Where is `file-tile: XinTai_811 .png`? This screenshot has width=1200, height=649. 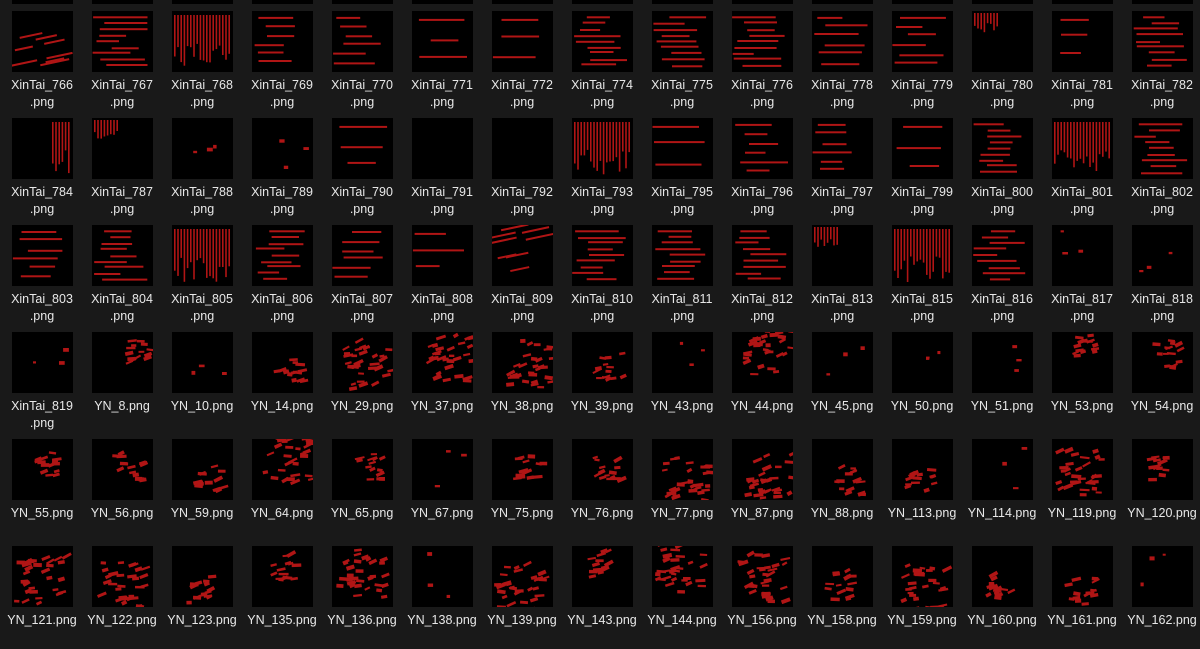 file-tile: XinTai_811 .png is located at coordinates (680, 278).